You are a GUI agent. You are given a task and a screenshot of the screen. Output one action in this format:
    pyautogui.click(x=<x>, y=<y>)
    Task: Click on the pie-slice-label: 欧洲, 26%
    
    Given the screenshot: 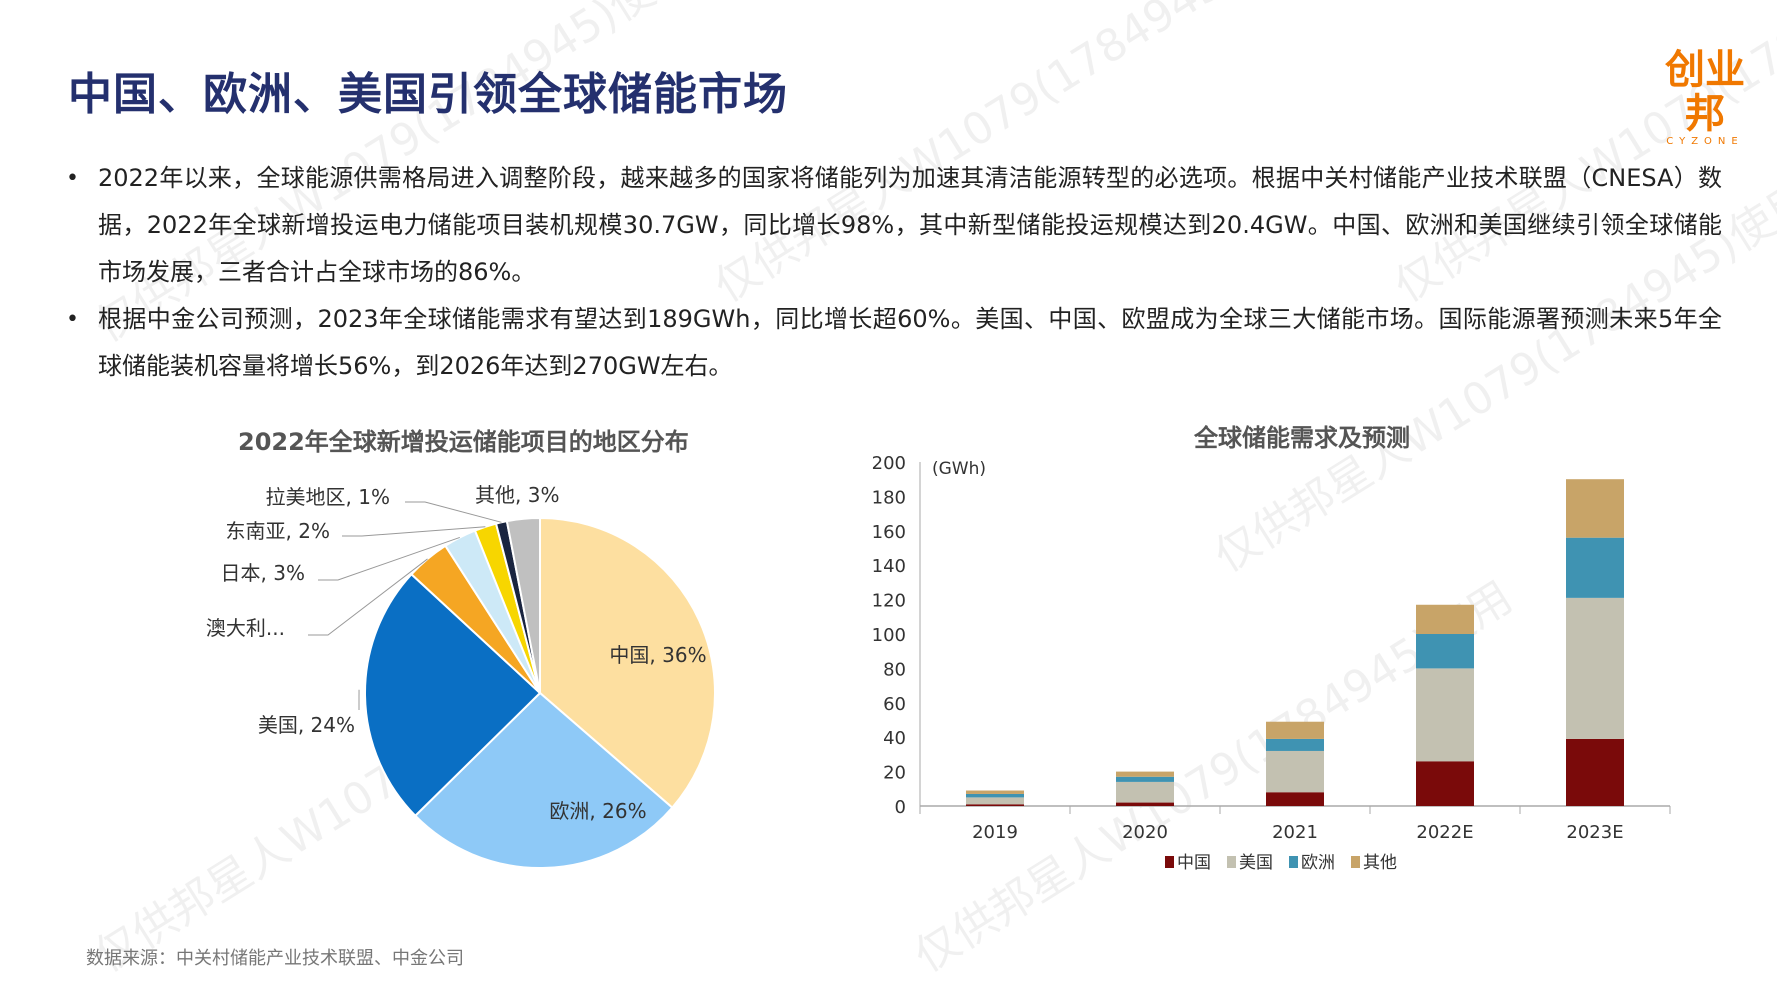 What is the action you would take?
    pyautogui.click(x=597, y=811)
    